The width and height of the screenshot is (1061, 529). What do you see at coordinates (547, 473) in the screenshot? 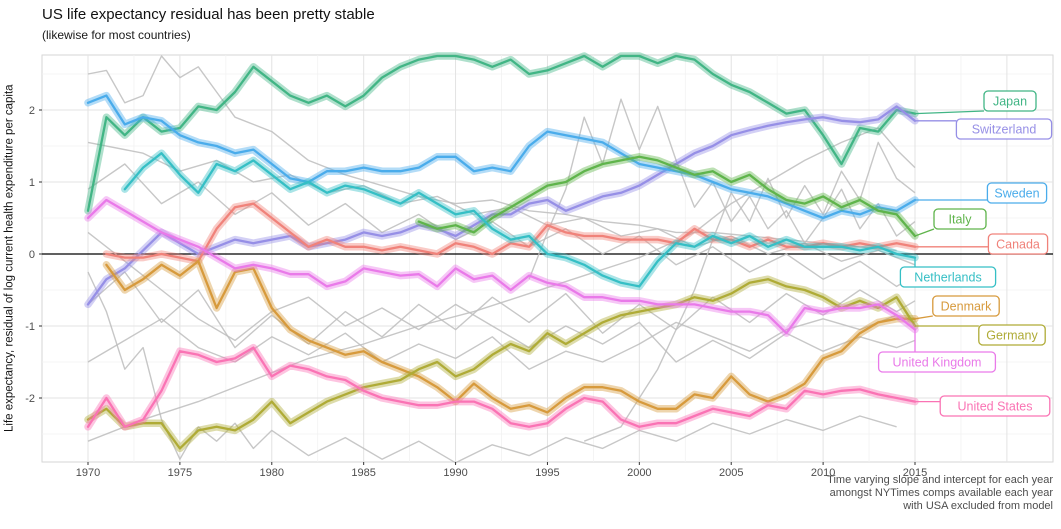
I see `x-tick-label-1995: 1995` at bounding box center [547, 473].